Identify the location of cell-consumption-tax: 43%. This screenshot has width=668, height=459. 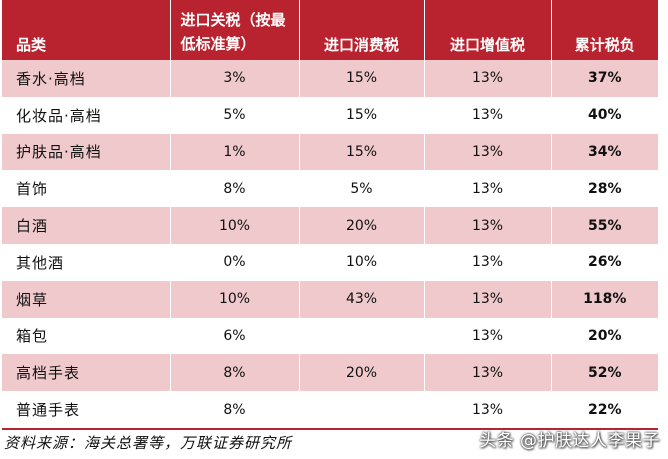
(362, 299).